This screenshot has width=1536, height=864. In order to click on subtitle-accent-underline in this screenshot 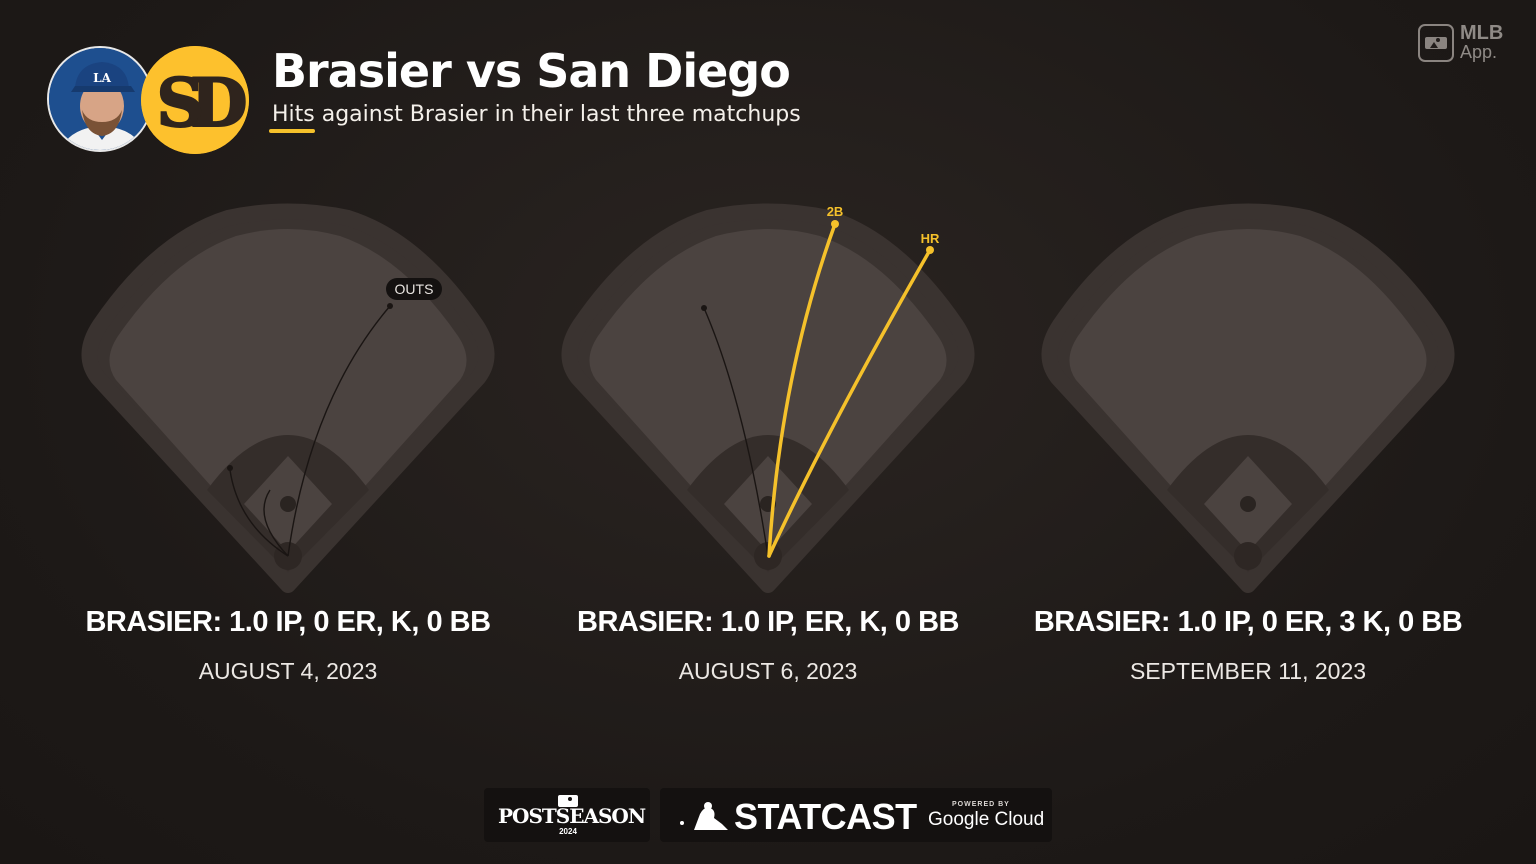, I will do `click(292, 131)`.